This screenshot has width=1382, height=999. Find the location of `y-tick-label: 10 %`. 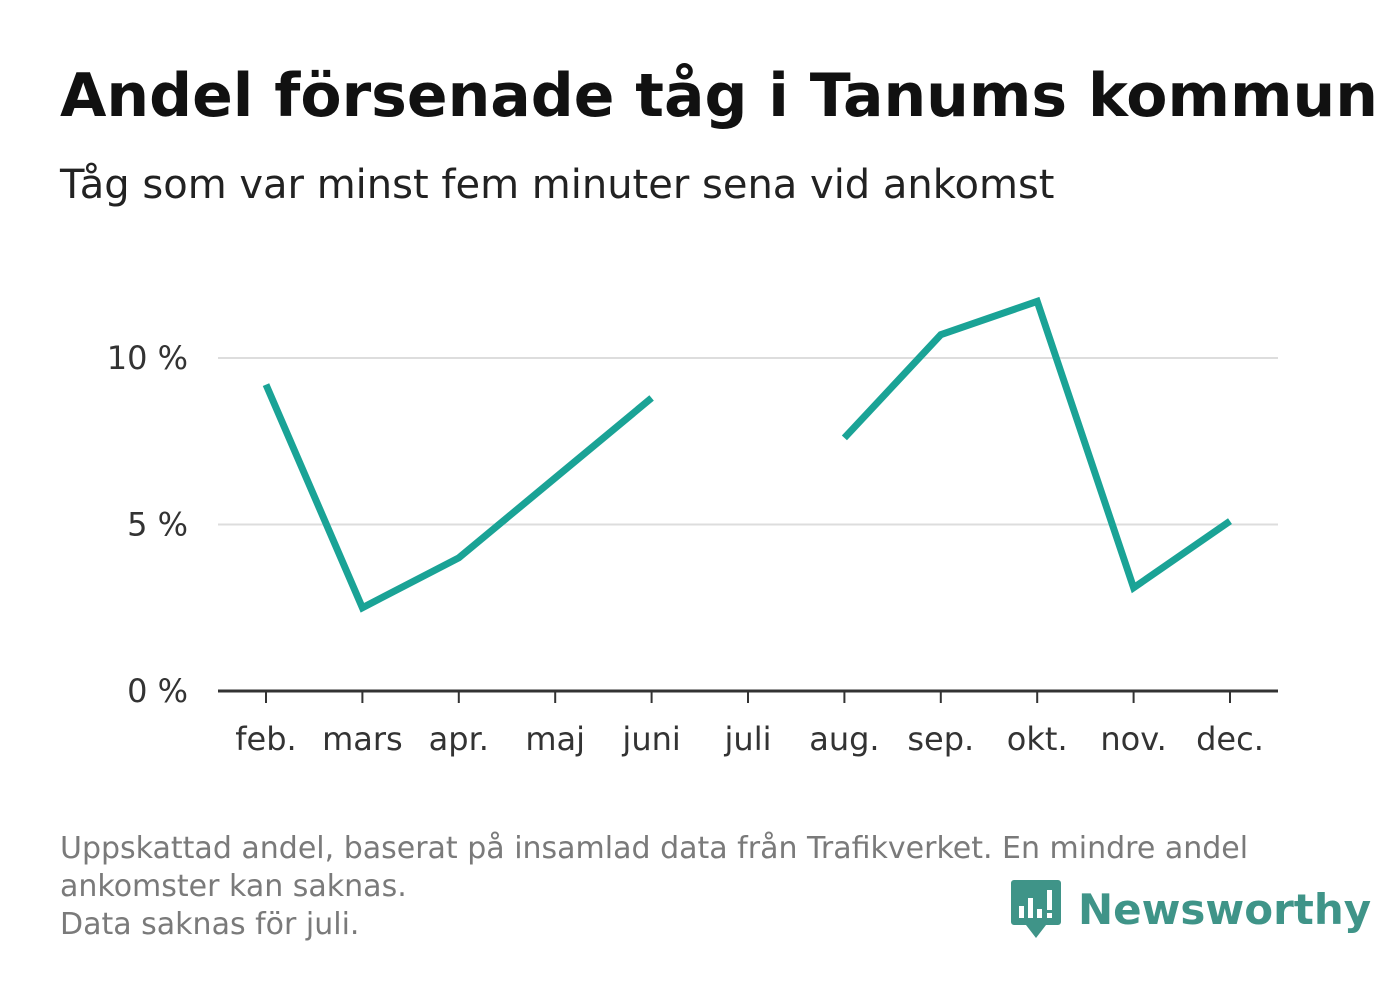

y-tick-label: 10 % is located at coordinates (147, 358).